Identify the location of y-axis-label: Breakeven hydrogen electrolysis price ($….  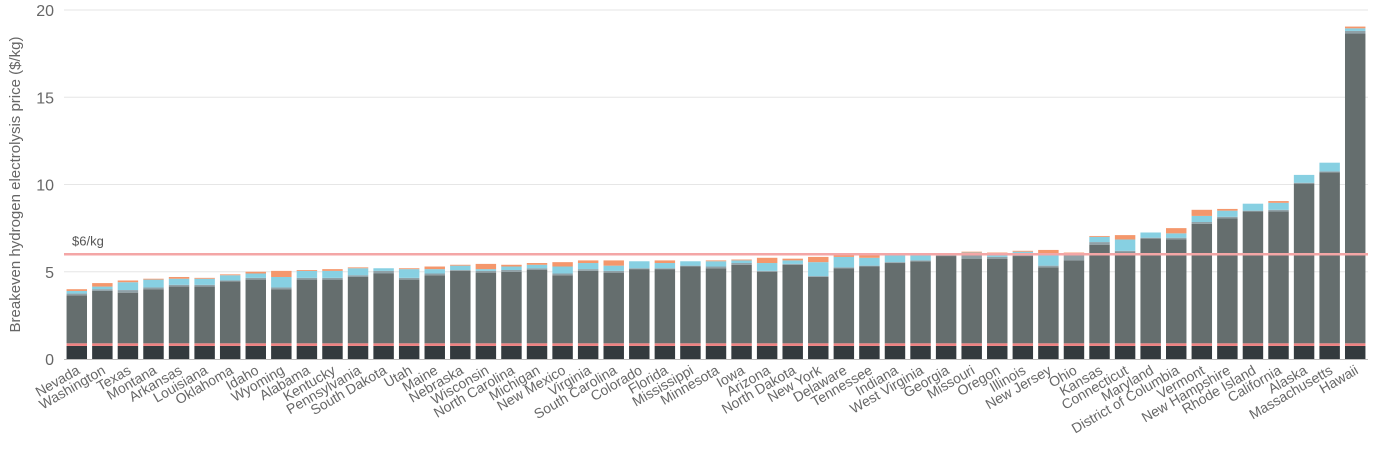
(15, 185).